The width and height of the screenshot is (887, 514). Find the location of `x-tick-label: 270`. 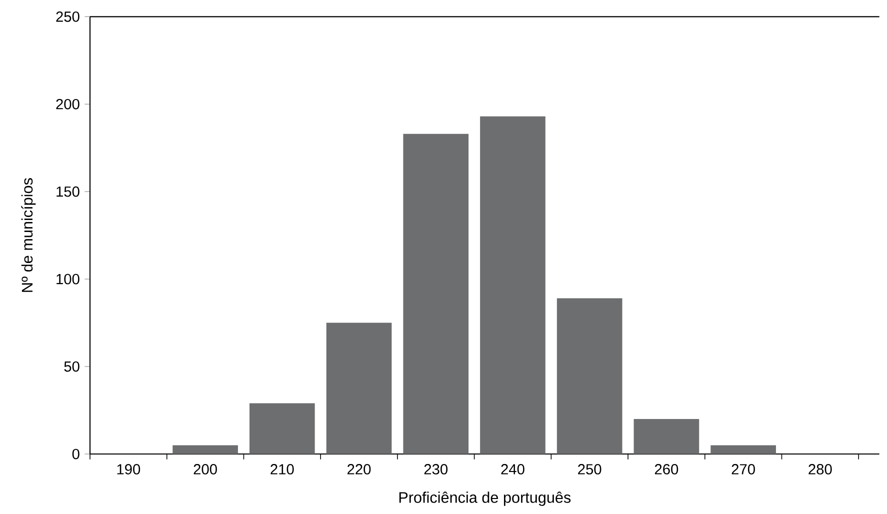

x-tick-label: 270 is located at coordinates (743, 469).